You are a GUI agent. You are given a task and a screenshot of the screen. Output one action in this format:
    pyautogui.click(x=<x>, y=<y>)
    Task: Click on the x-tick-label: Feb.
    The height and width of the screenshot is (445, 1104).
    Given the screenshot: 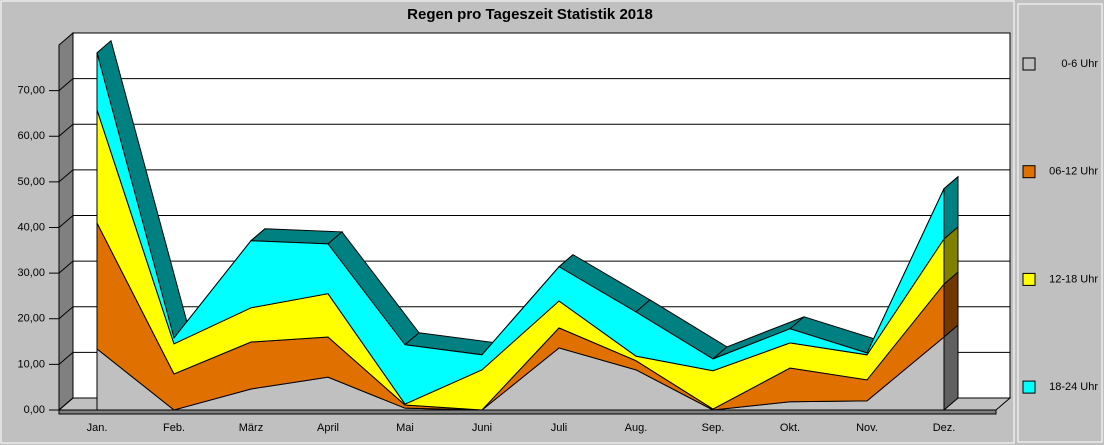 What is the action you would take?
    pyautogui.click(x=174, y=428)
    